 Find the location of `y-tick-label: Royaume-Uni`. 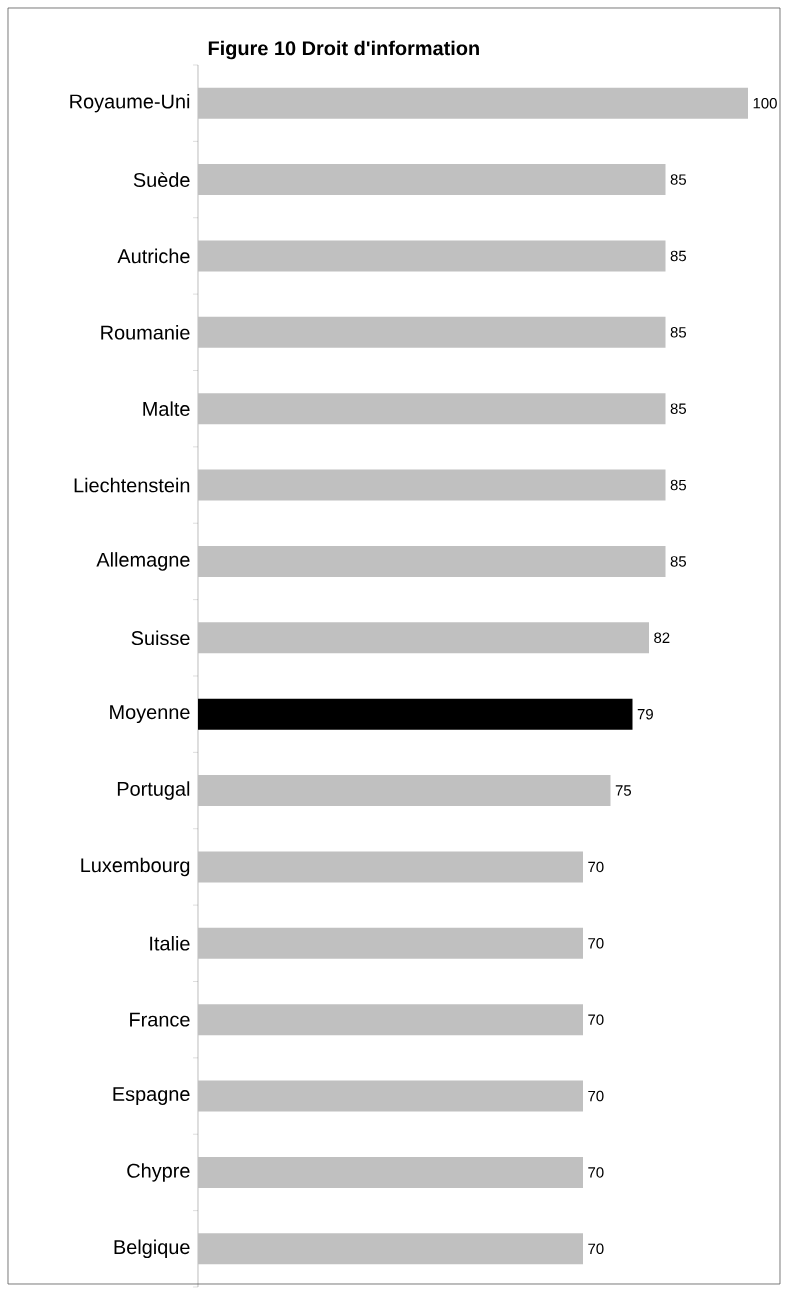

y-tick-label: Royaume-Uni is located at coordinates (130, 103).